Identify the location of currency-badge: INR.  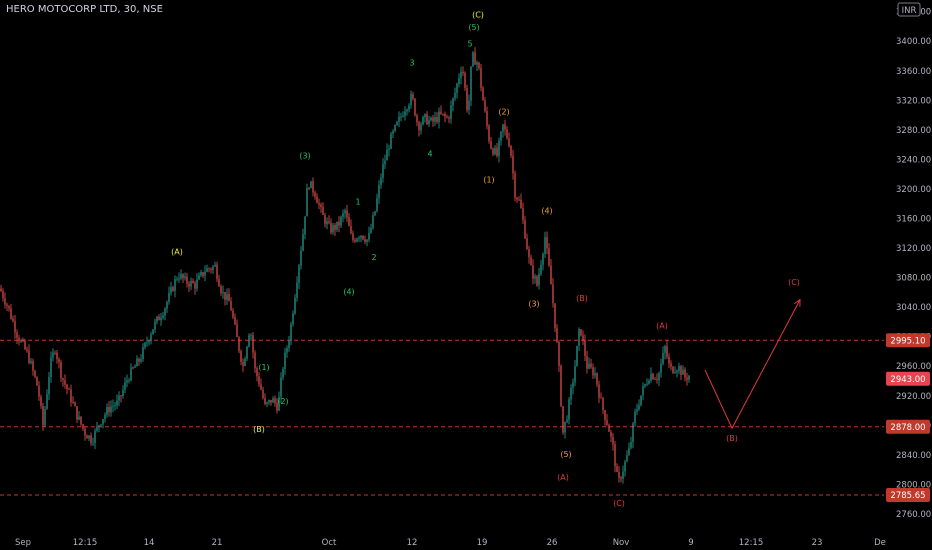
(909, 9).